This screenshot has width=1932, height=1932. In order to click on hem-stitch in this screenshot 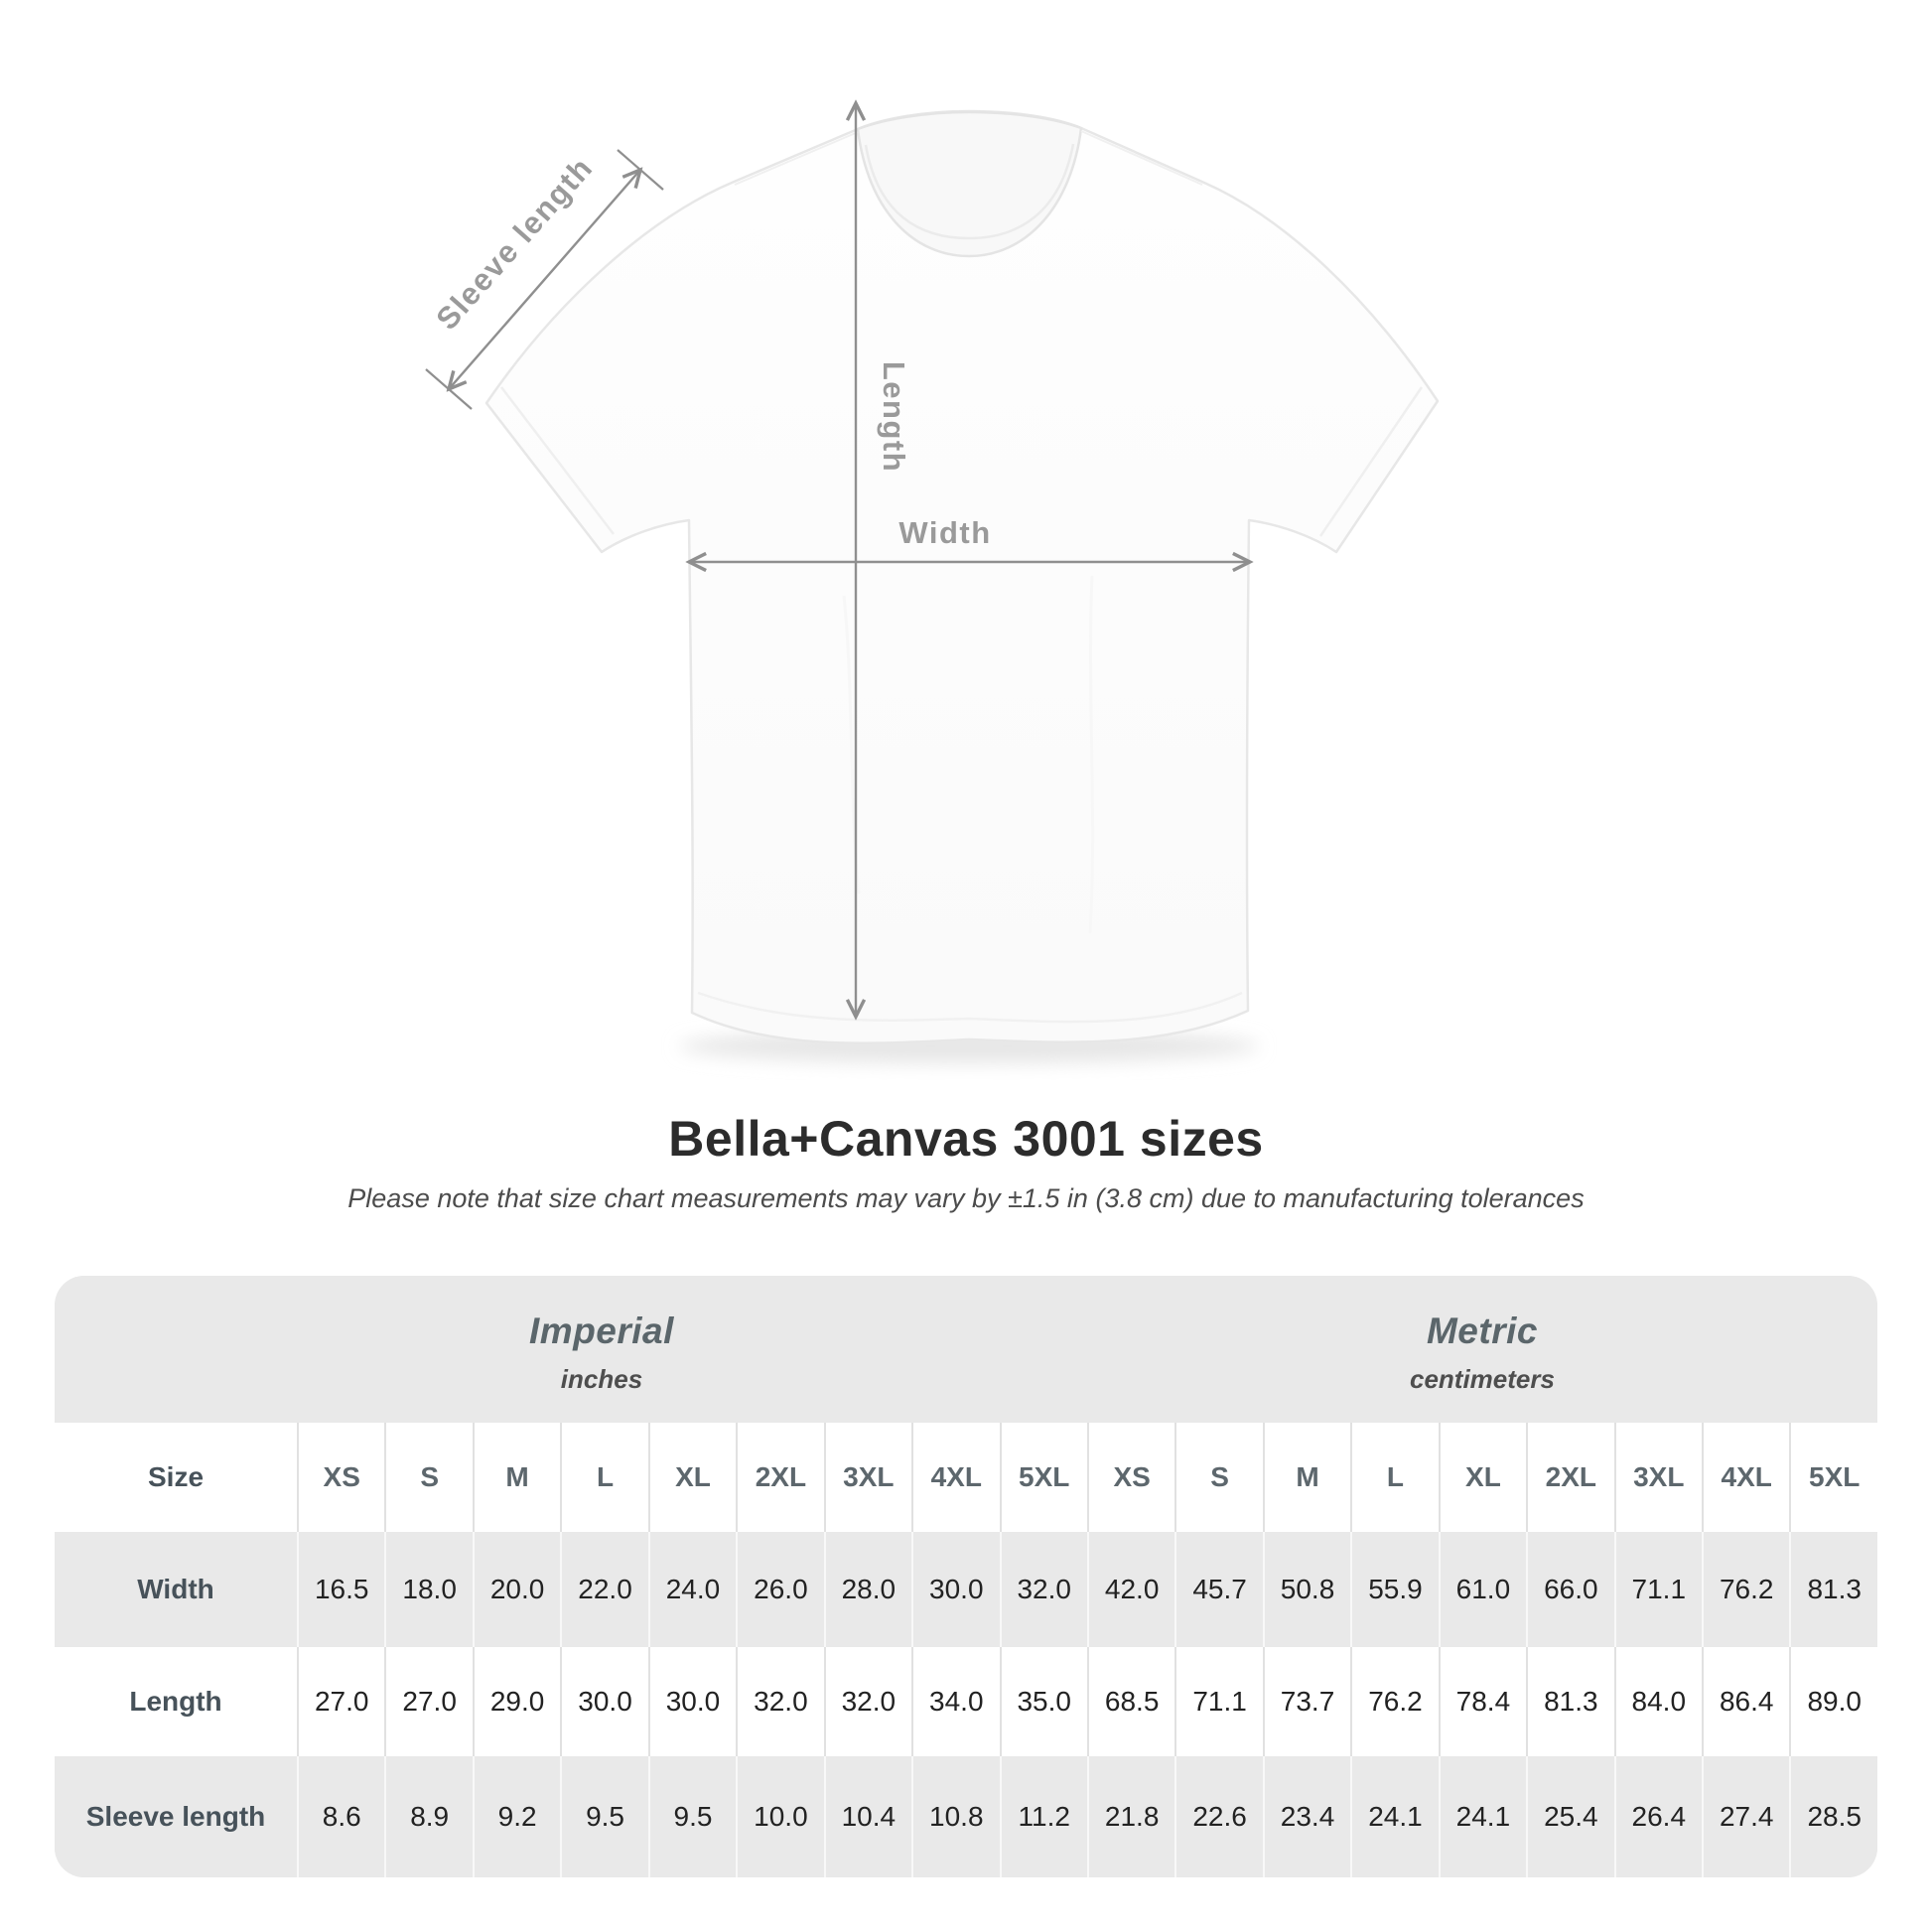, I will do `click(970, 1008)`.